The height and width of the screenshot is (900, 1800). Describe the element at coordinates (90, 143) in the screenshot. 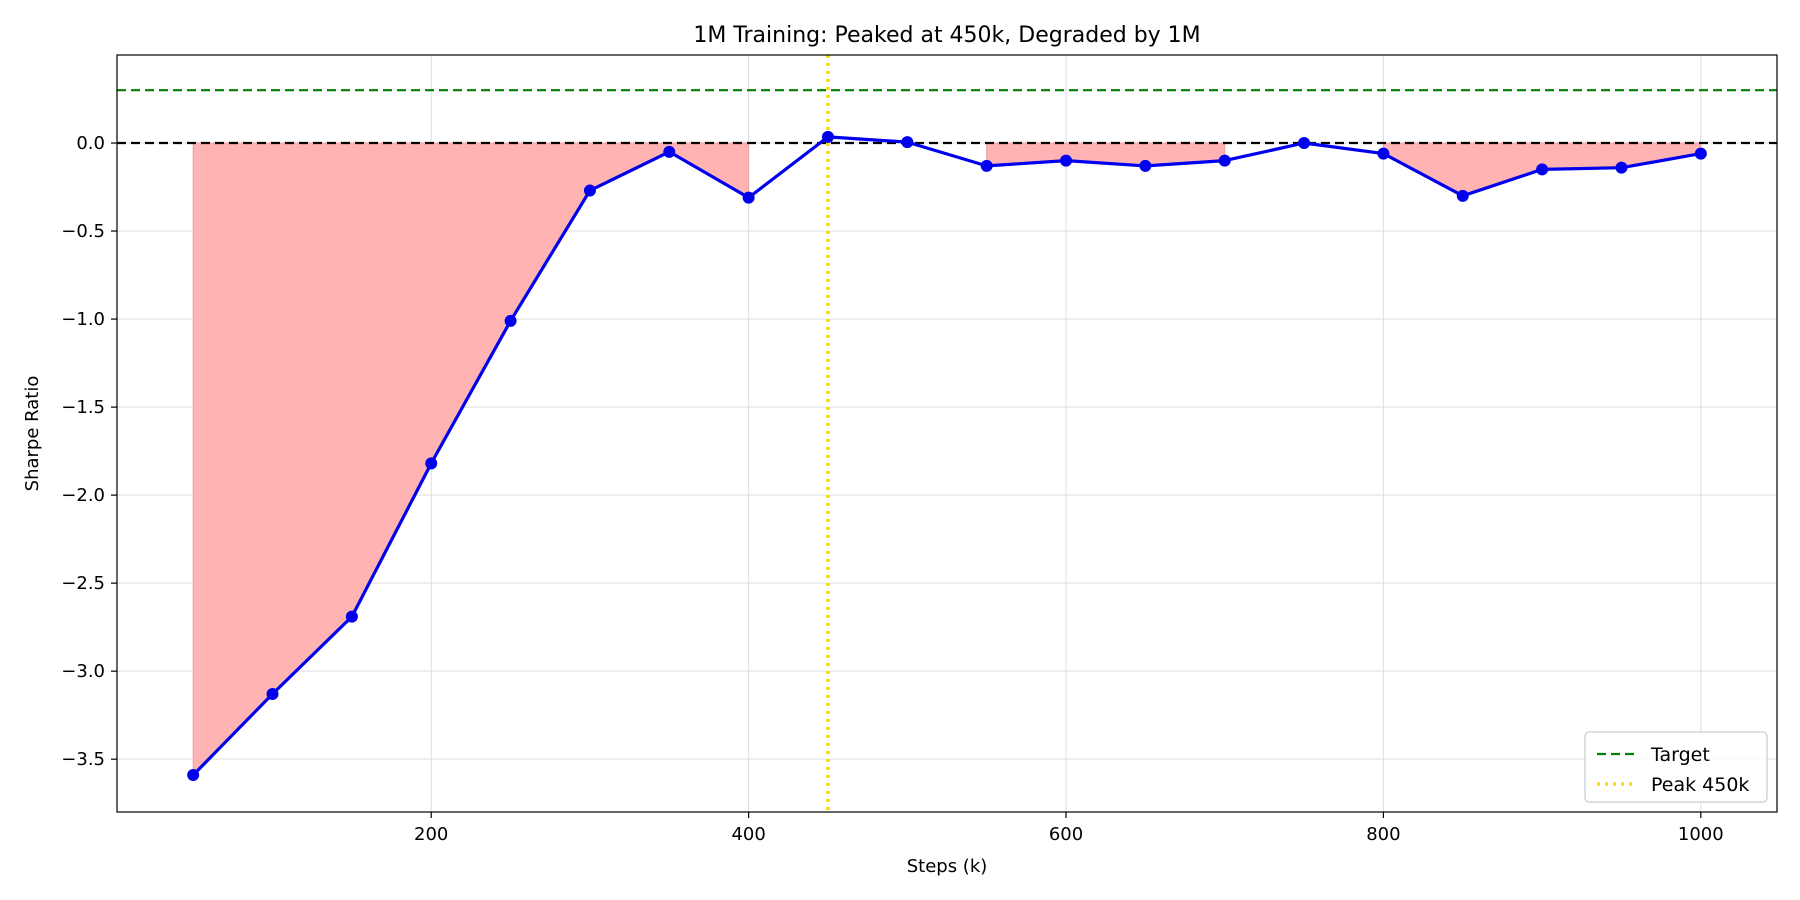

I see `y-tick-label: 0.0` at that location.